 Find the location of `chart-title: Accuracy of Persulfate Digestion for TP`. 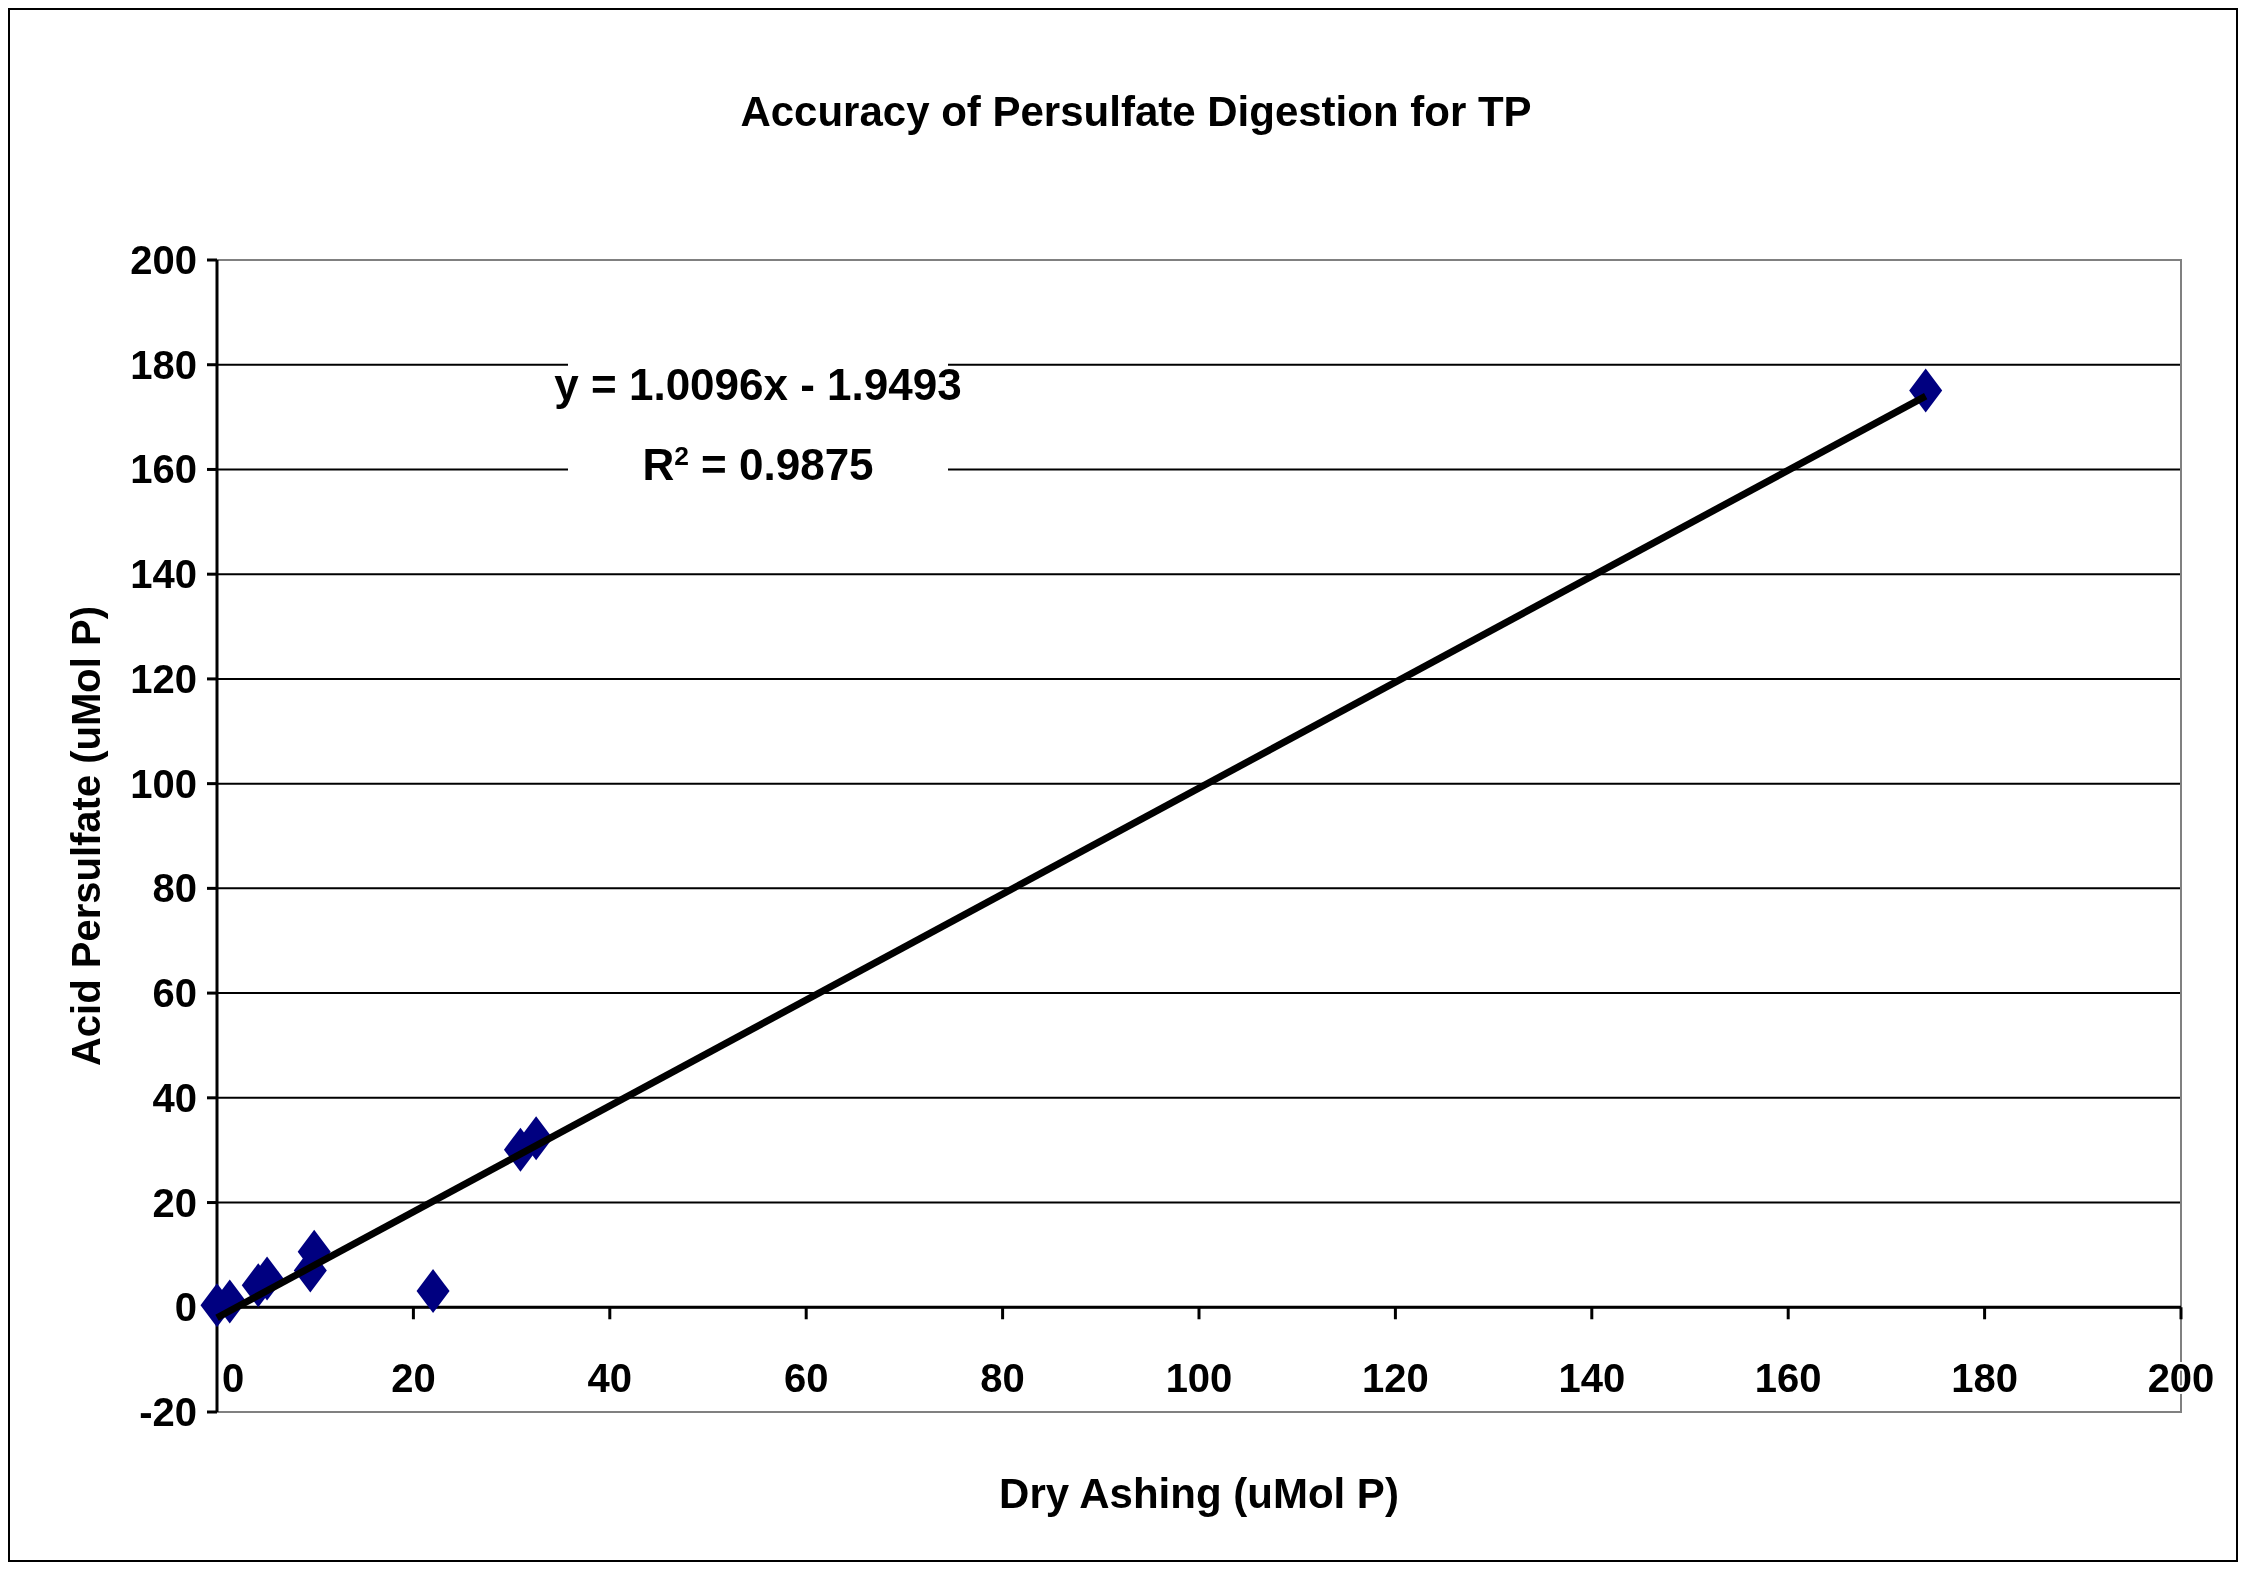

chart-title: Accuracy of Persulfate Digestion for TP is located at coordinates (1136, 111).